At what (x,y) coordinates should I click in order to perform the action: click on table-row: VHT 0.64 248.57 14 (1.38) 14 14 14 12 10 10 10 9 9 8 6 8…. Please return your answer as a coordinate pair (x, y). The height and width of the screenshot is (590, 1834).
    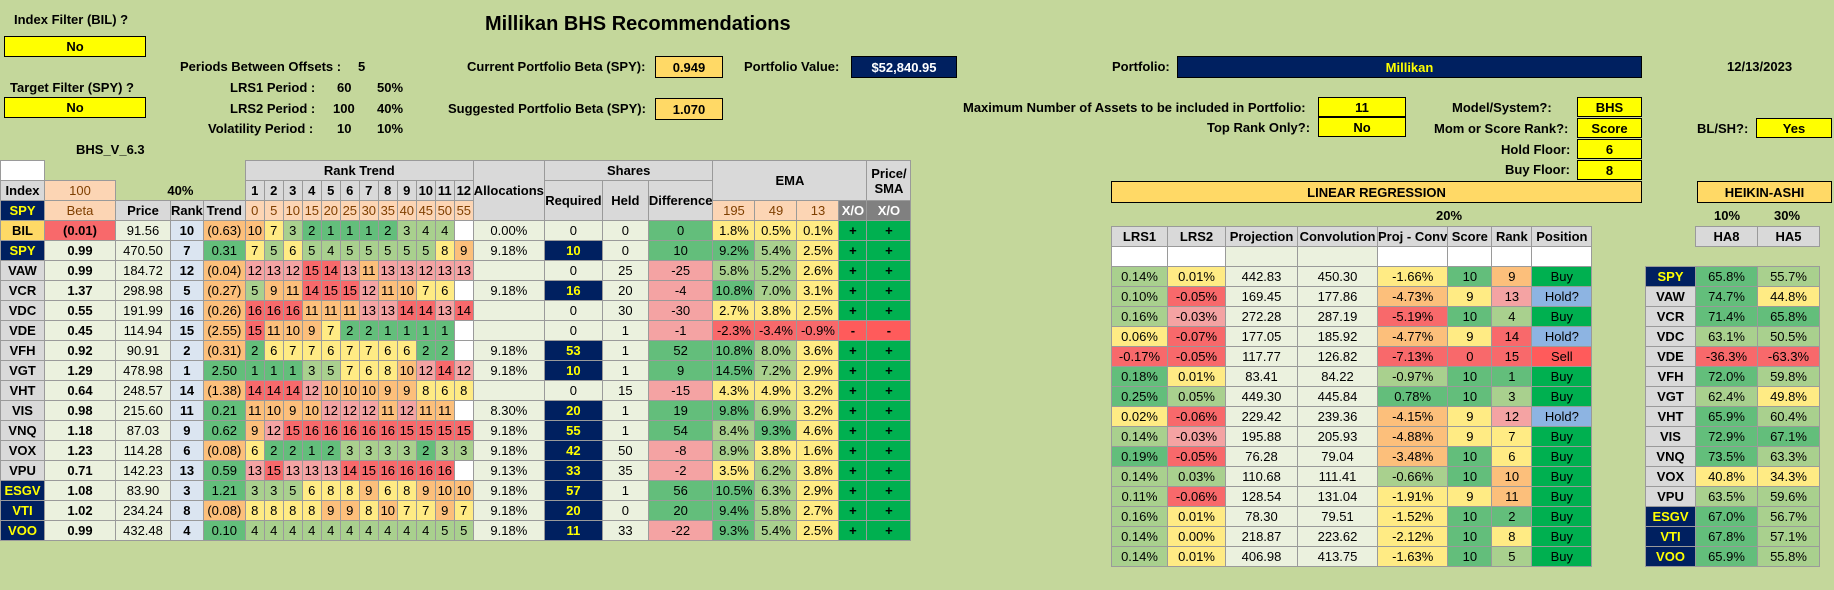
    Looking at the image, I should click on (456, 390).